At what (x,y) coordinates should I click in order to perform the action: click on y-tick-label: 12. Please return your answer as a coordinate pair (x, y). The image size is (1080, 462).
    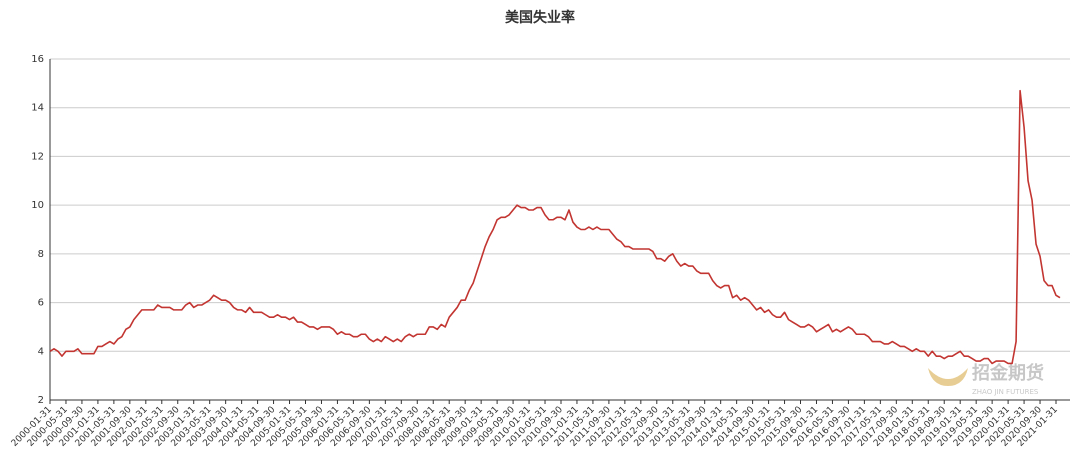
    Looking at the image, I should click on (37, 156).